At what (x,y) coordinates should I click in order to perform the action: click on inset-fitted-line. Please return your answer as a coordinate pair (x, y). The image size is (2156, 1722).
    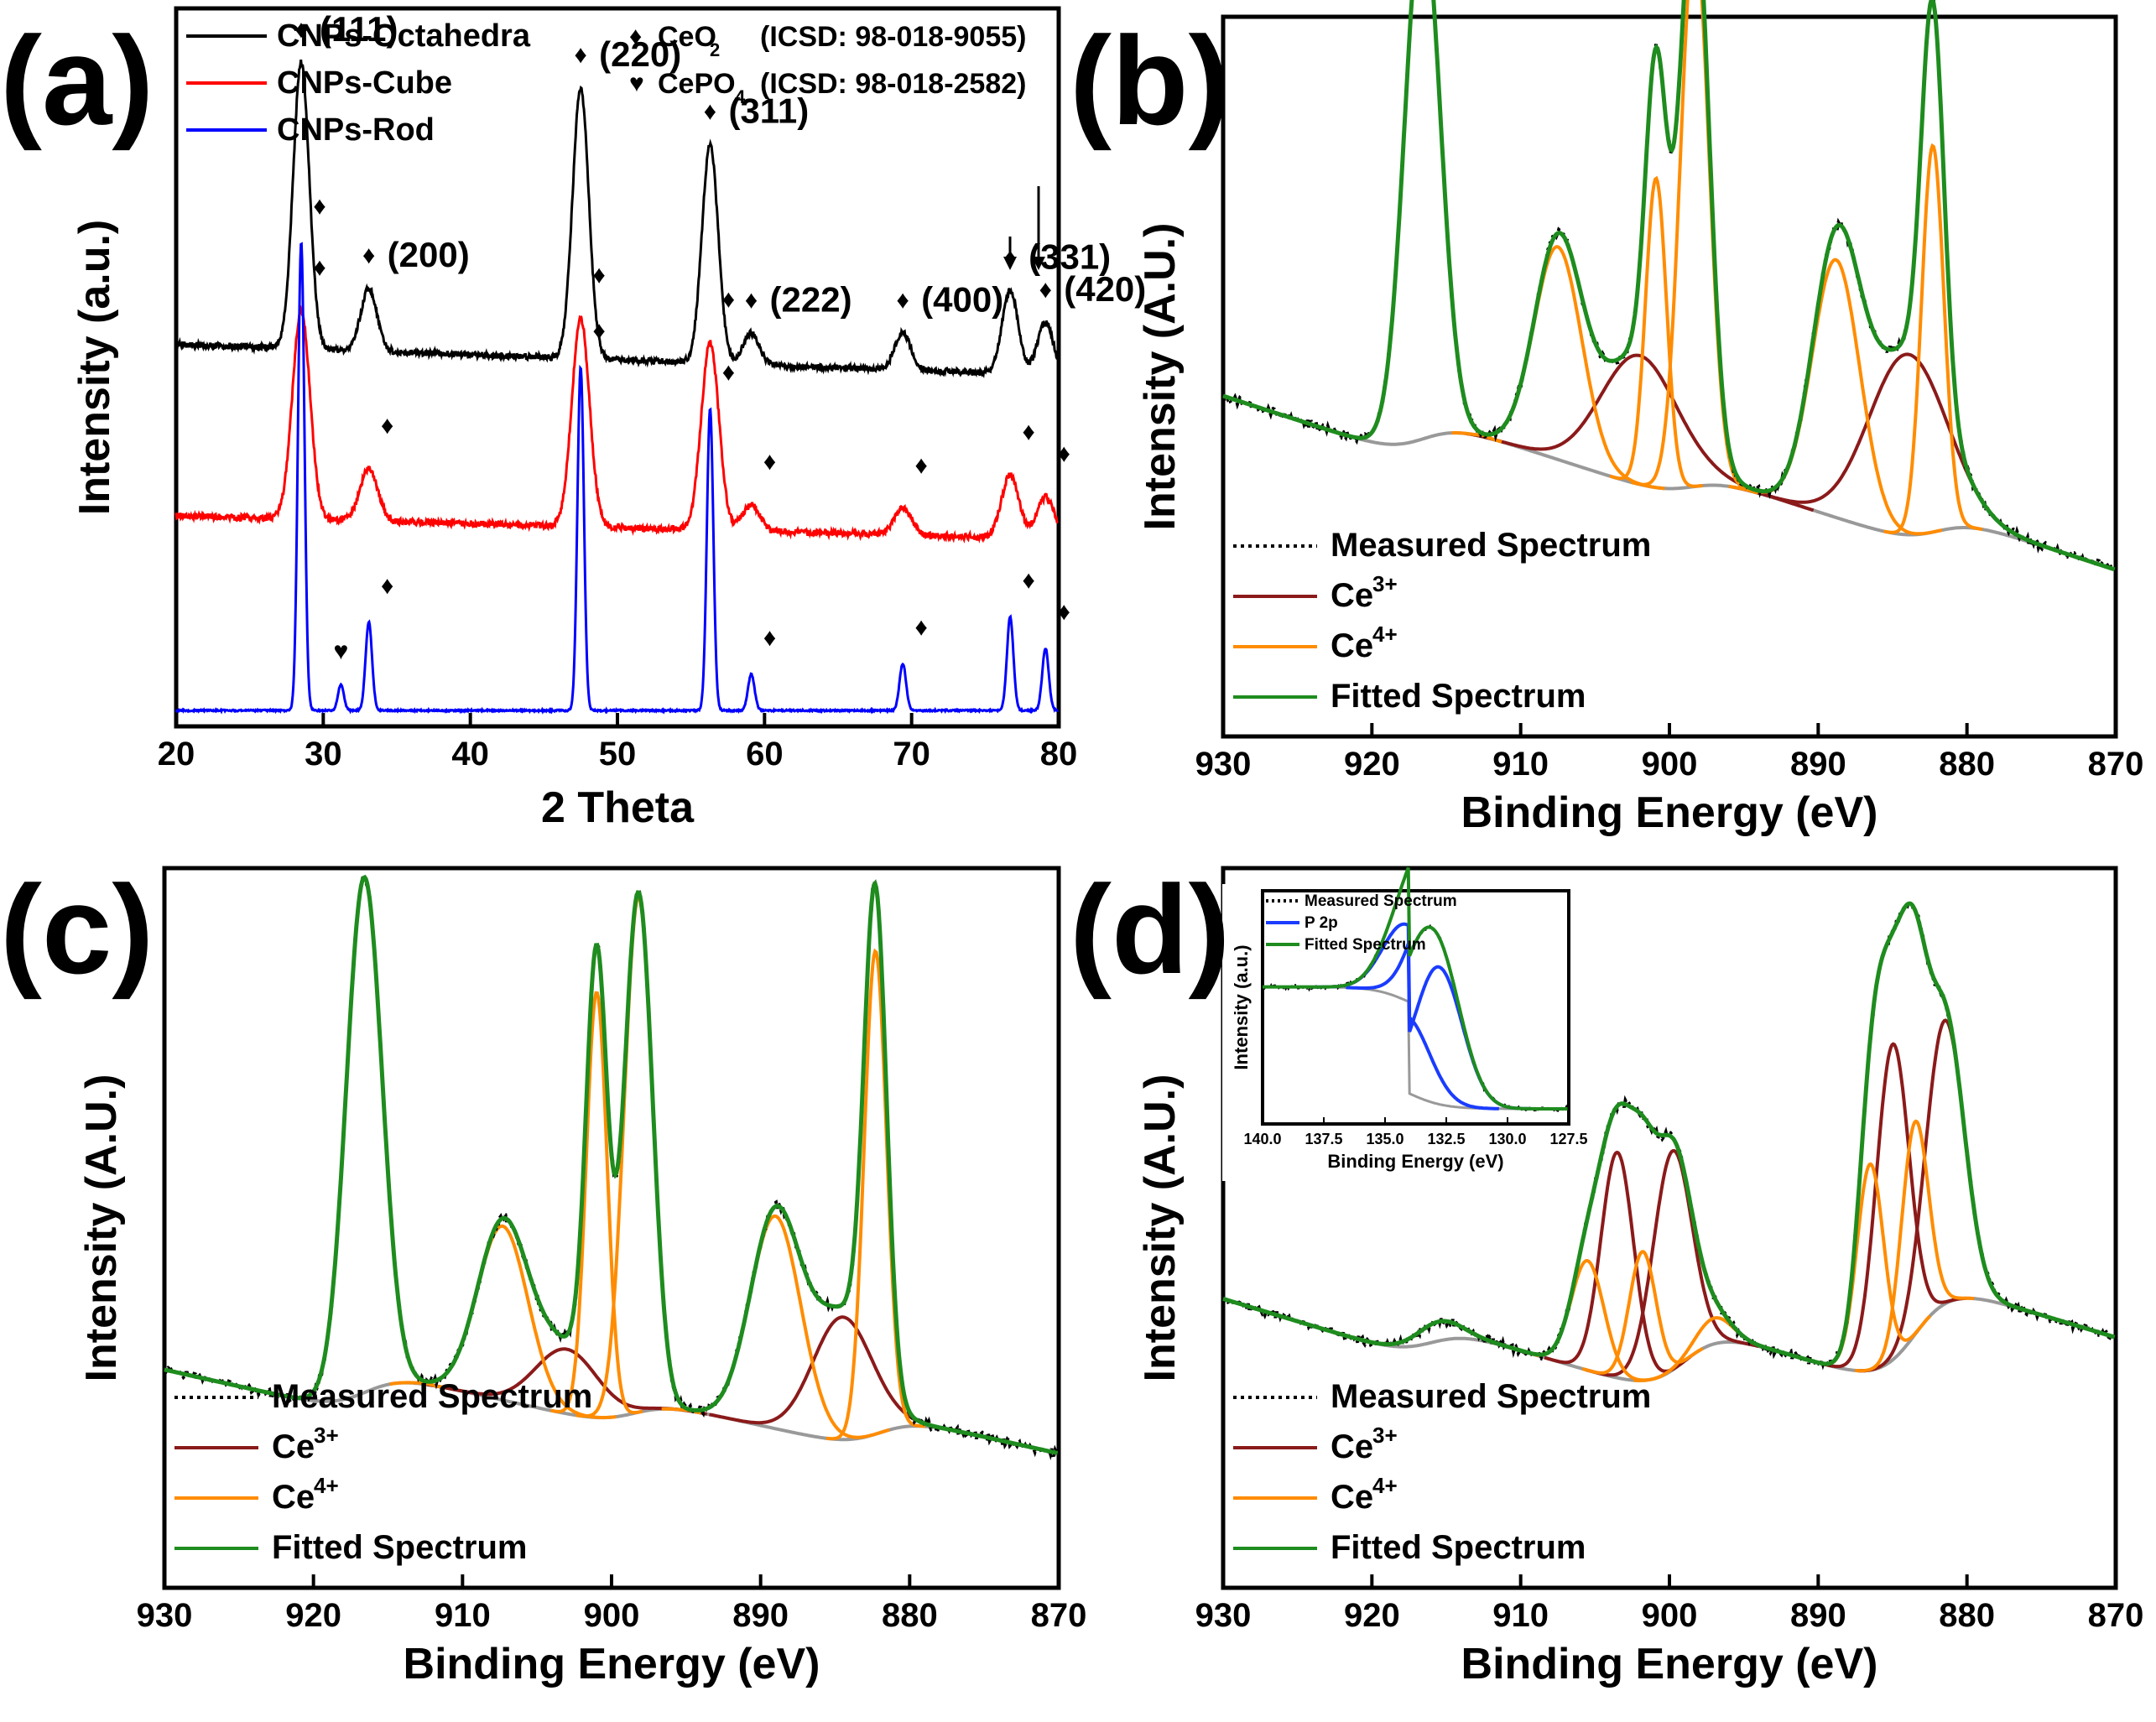
    Looking at the image, I should click on (1415, 988).